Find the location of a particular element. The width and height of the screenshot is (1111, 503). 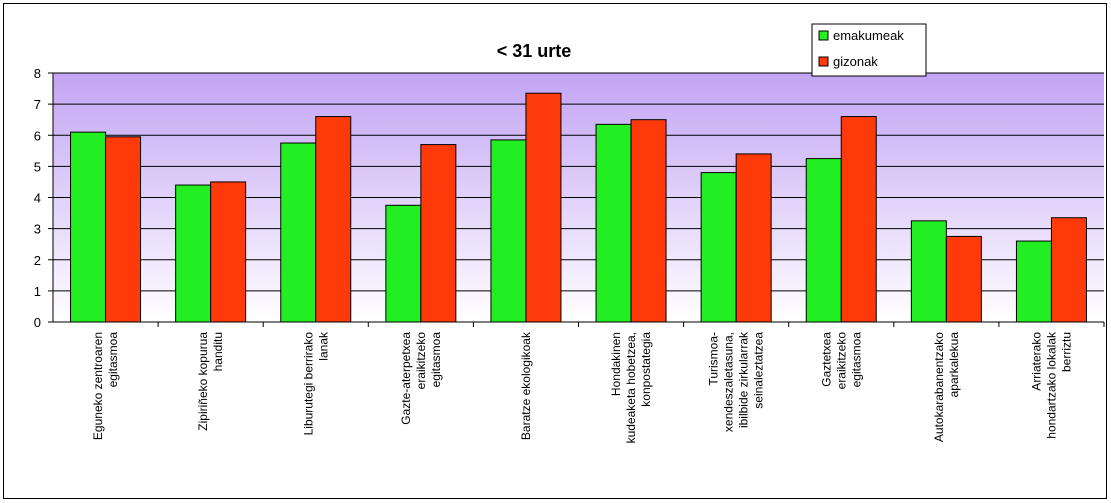

x-category-label: Liburutegi berrirako lanak is located at coordinates (315, 383).